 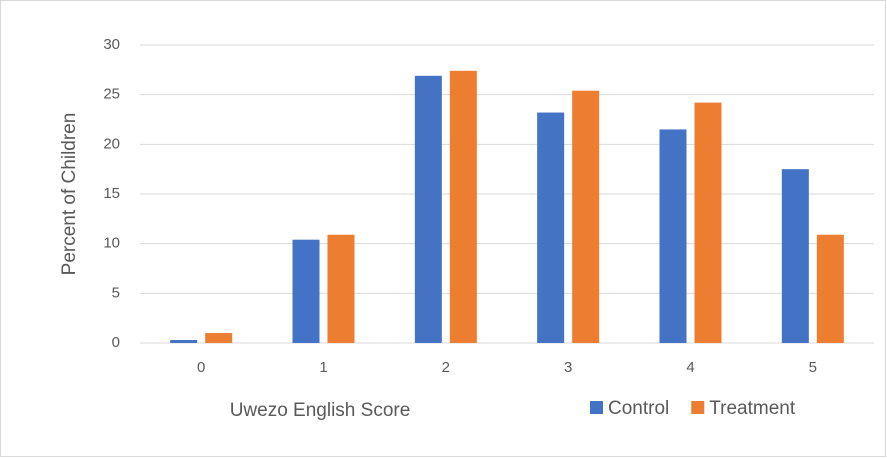 I want to click on y-tick-label: 15, so click(x=111, y=193).